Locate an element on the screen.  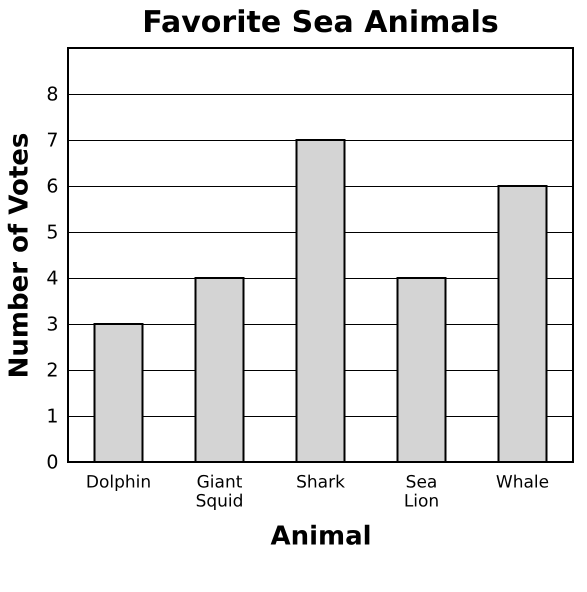
y-tick-label: 5 is located at coordinates (52, 233).